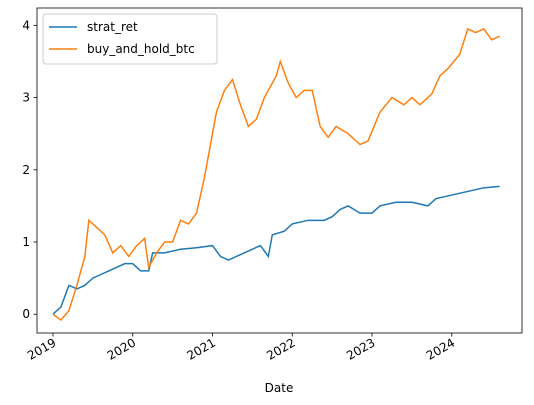 This screenshot has width=534, height=405. What do you see at coordinates (201, 348) in the screenshot?
I see `x-tick-label: 2021` at bounding box center [201, 348].